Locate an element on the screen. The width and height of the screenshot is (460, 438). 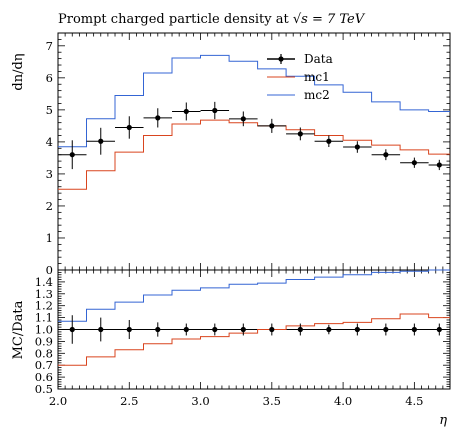
ratio-y-tick-label: 1.2 is located at coordinates (44, 306).